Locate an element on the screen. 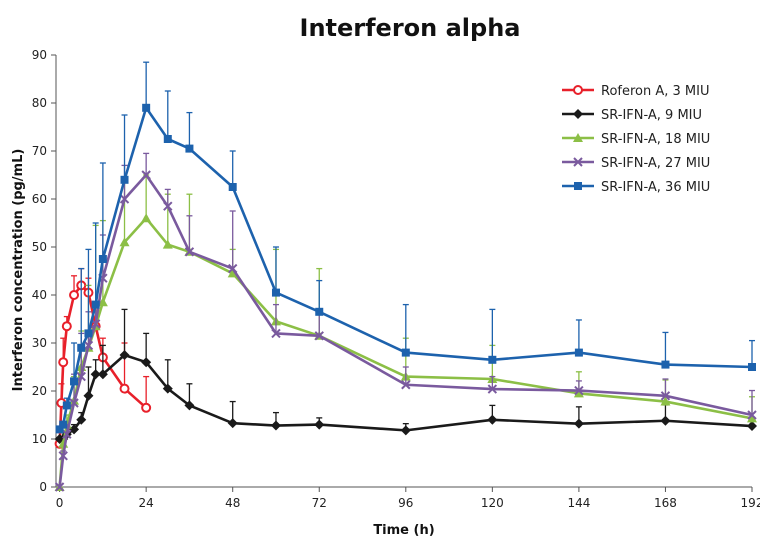  x-tick-label: 120 is located at coordinates (492, 503).